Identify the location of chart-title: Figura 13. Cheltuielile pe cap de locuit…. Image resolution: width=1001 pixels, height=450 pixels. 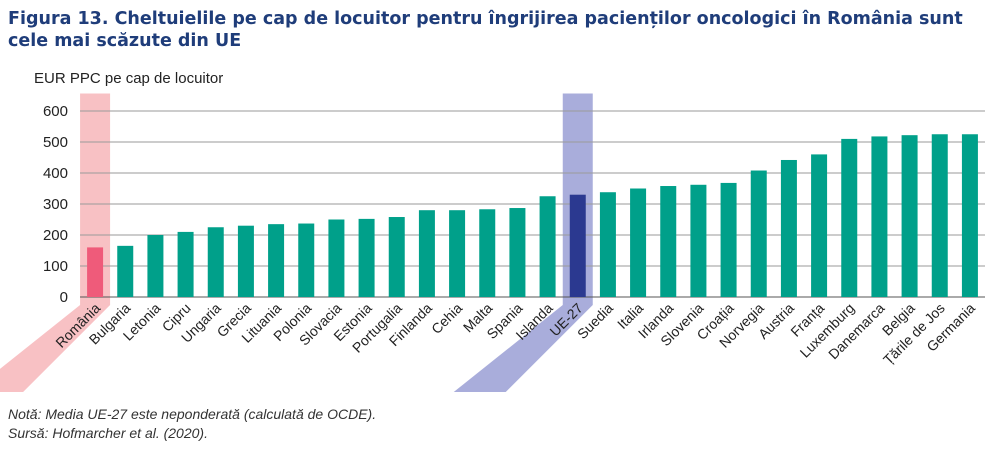
(485, 30).